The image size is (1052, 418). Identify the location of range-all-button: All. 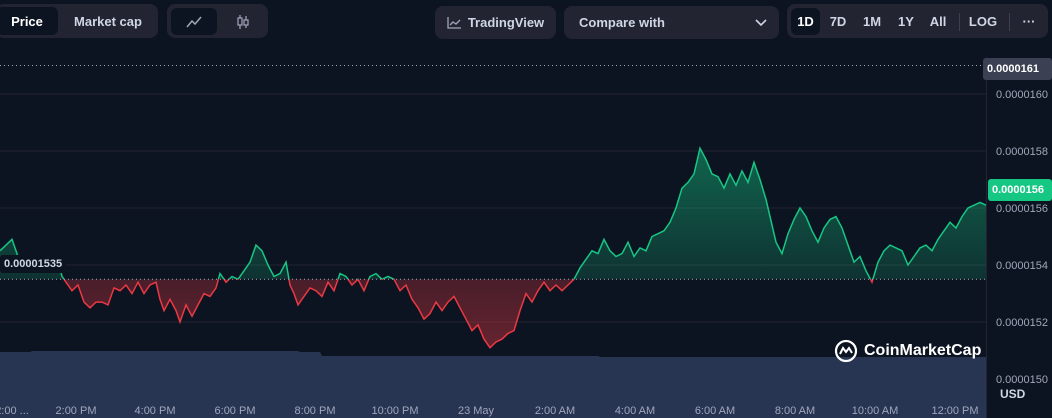
(938, 21).